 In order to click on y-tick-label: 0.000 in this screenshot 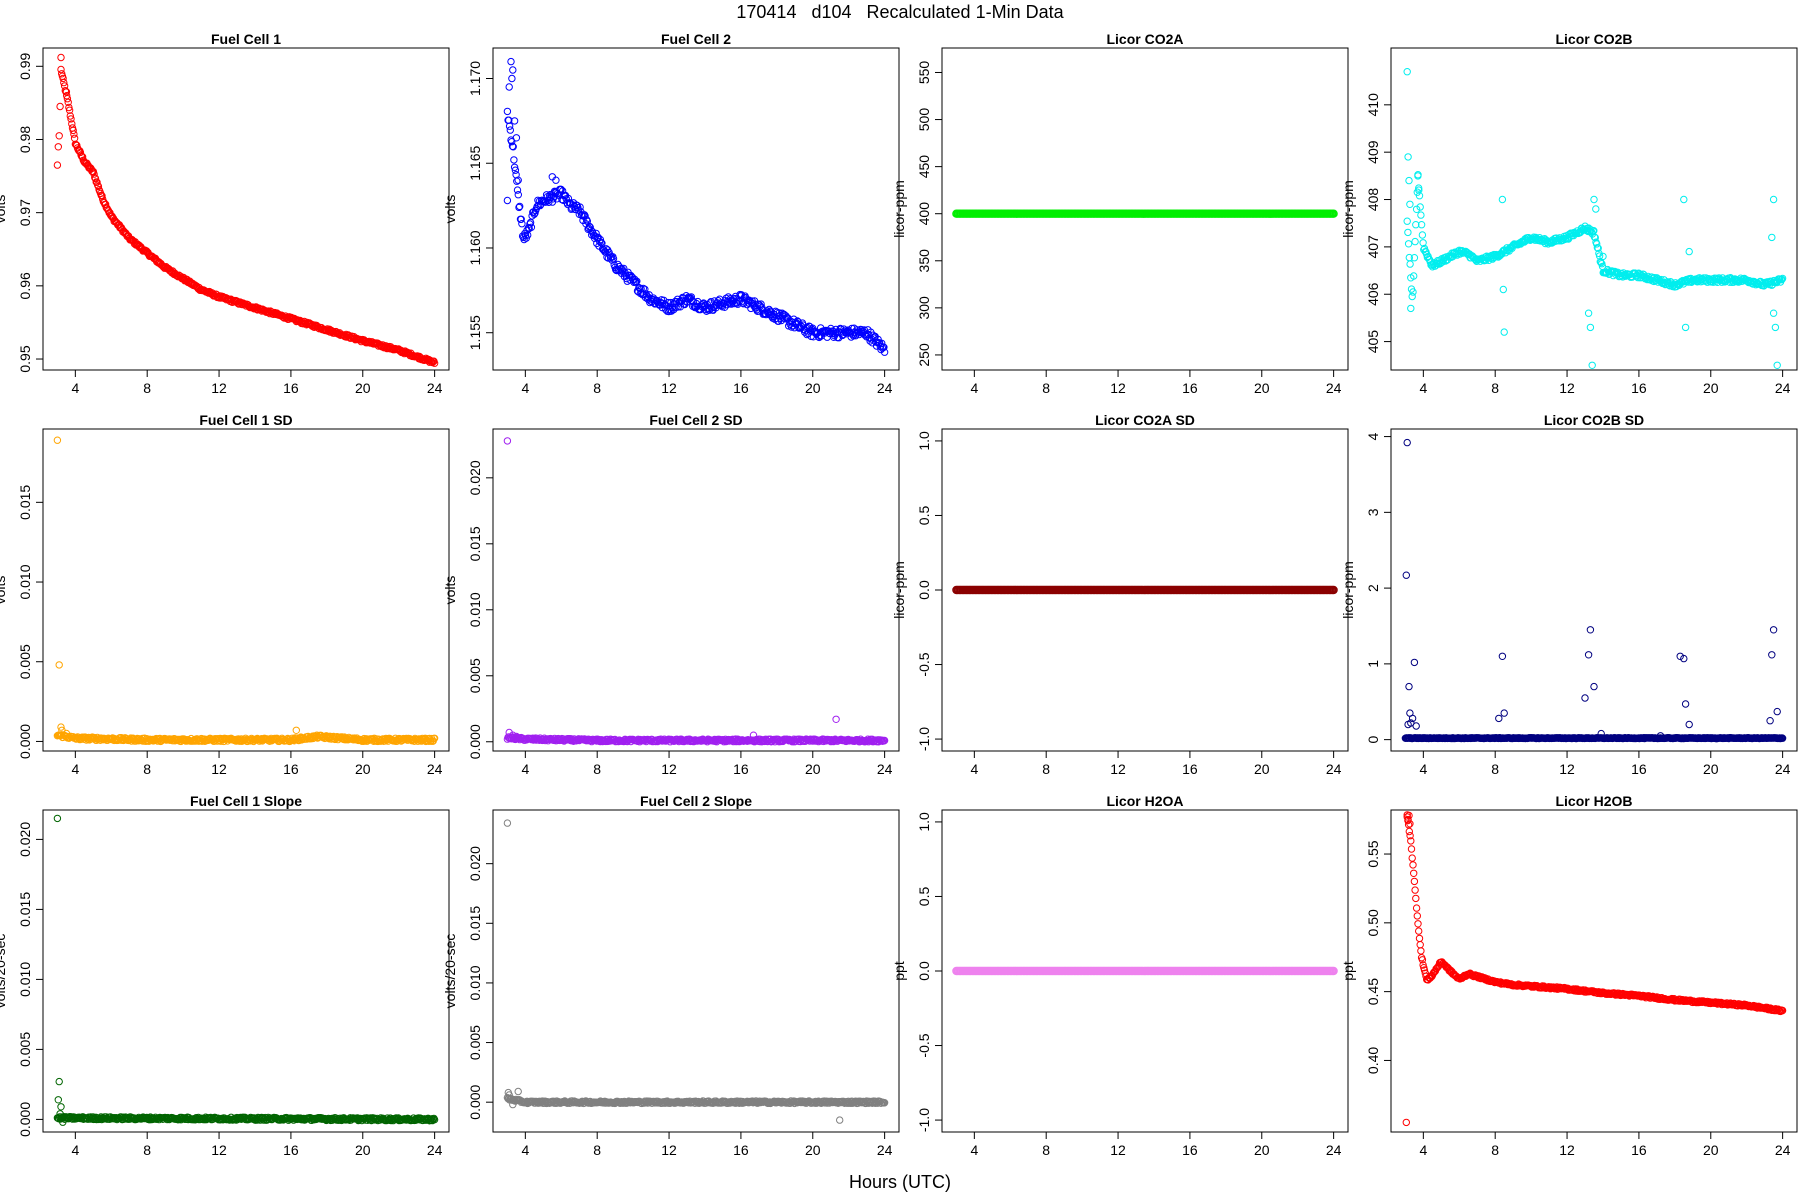, I will do `click(25, 741)`.